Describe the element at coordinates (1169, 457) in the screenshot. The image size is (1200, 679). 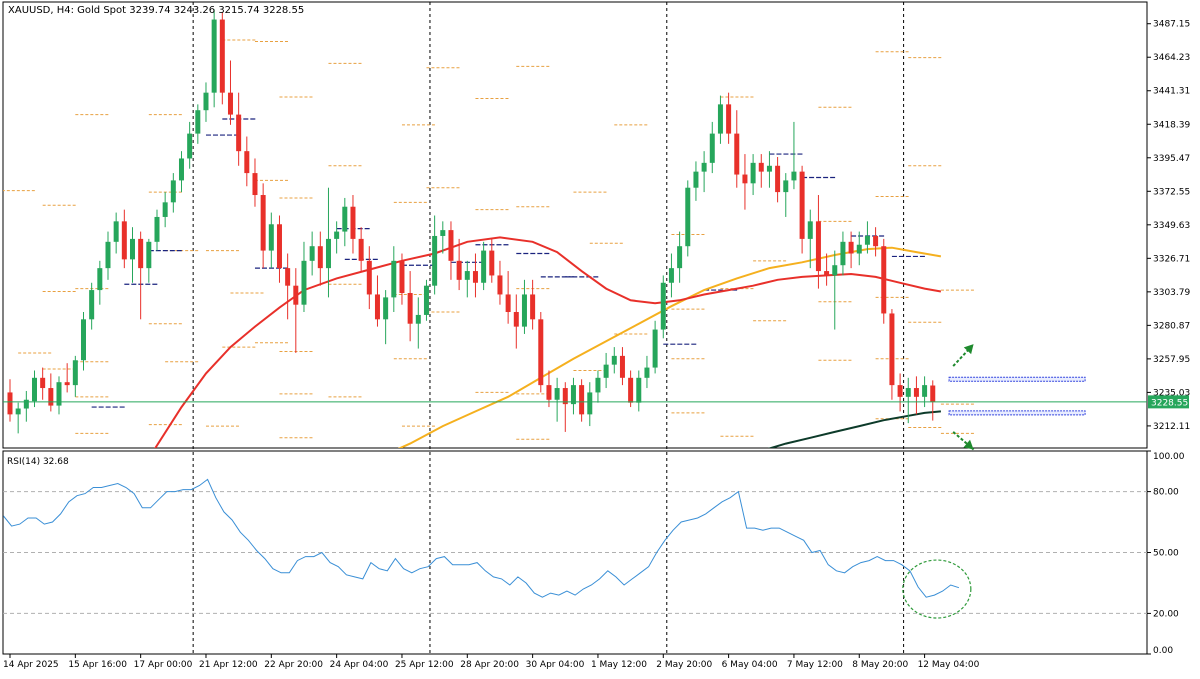
I see `rsi-tick-label: 100.00` at that location.